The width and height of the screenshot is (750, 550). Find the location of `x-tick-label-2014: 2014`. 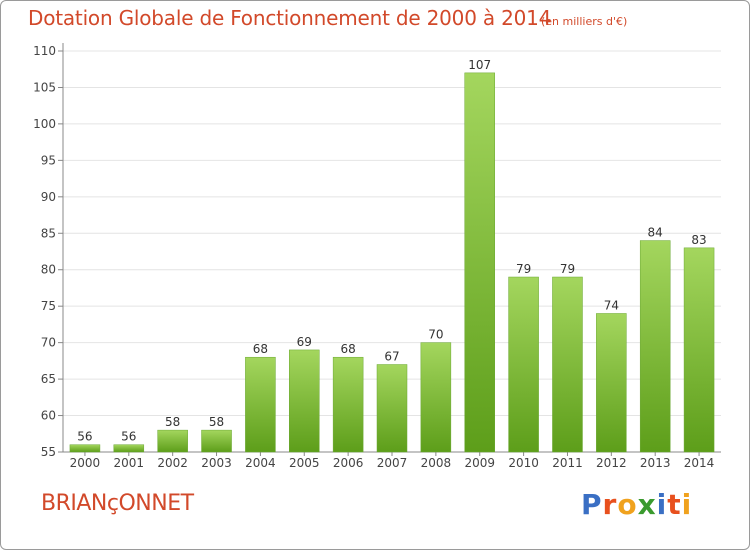

x-tick-label-2014: 2014 is located at coordinates (699, 463).